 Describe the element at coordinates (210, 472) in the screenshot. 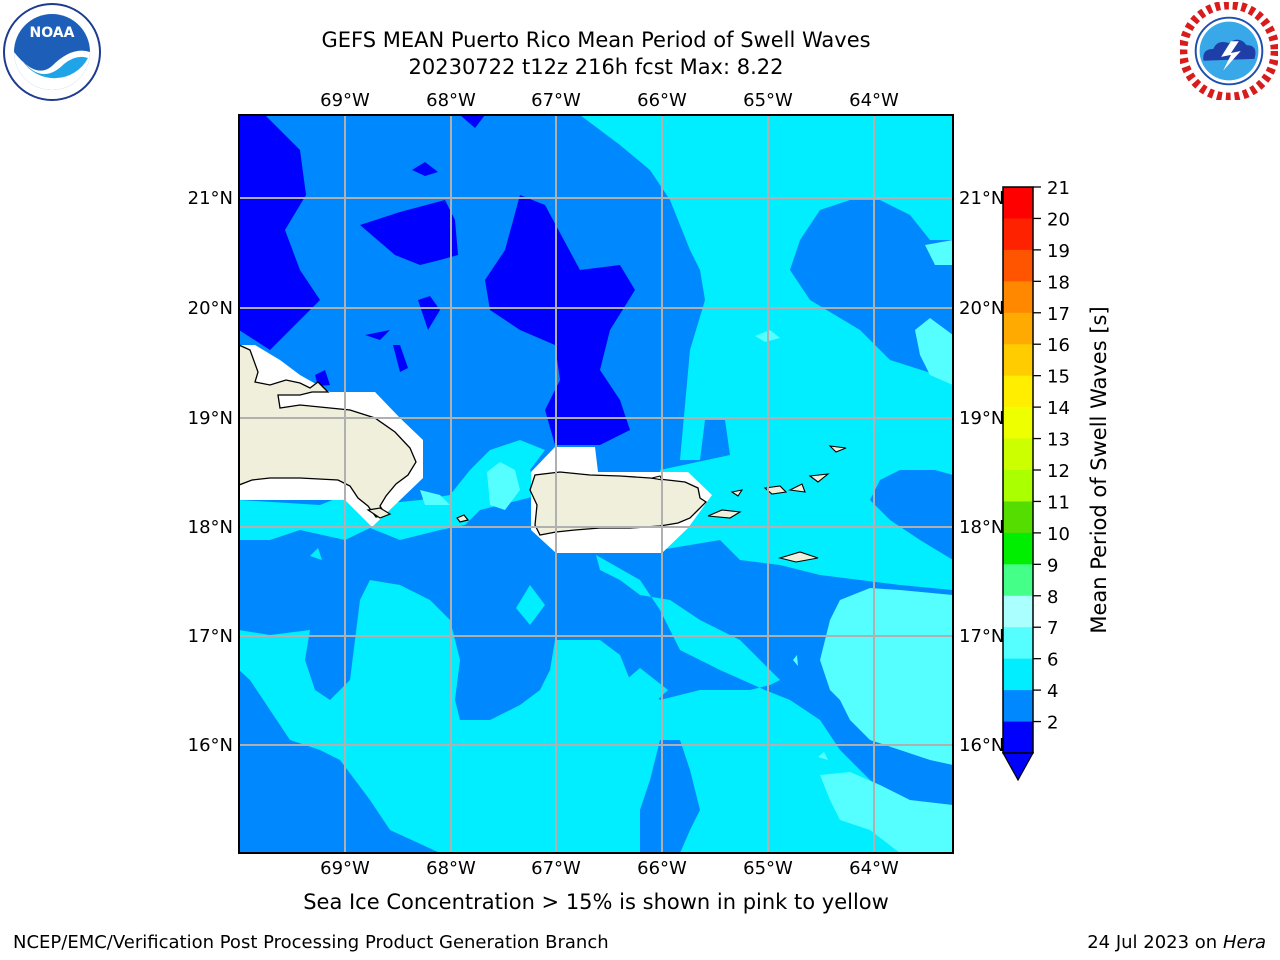

I see `lat-labels-left: 21°N 20°N 19°N 18°N 17°N 16°N` at that location.